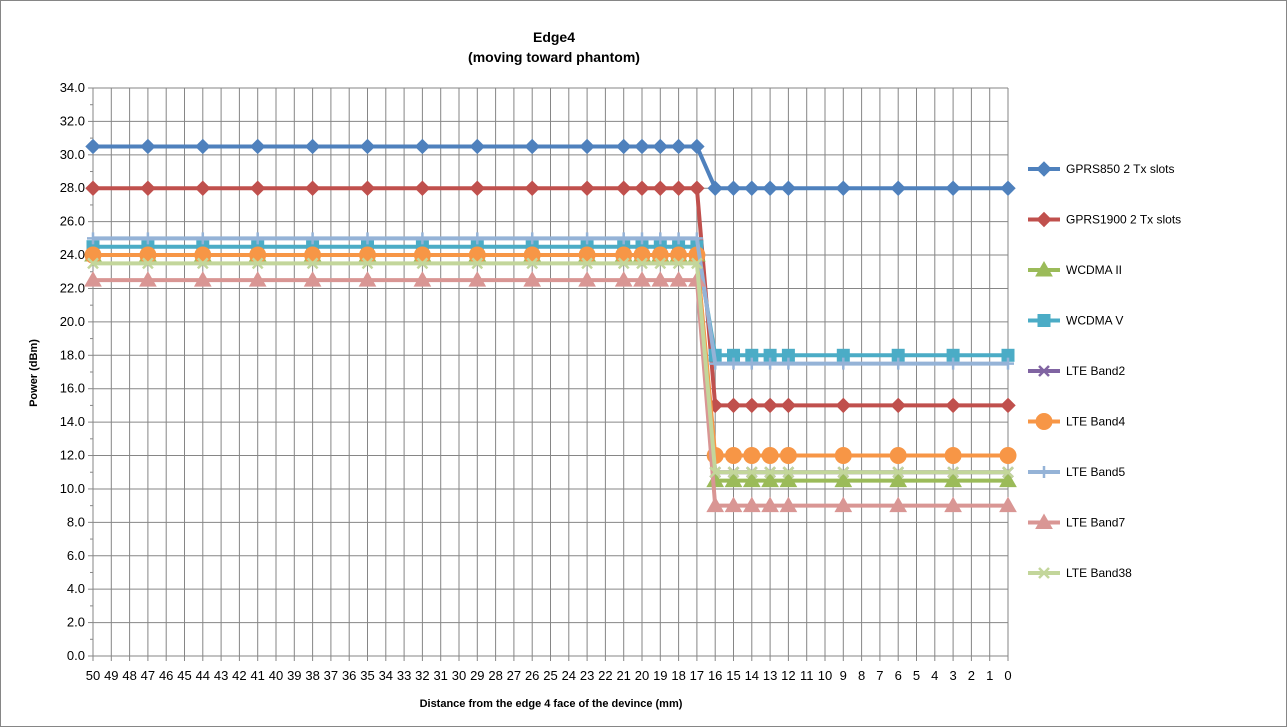  What do you see at coordinates (72, 187) in the screenshot?
I see `y-tick-label: 28.0` at bounding box center [72, 187].